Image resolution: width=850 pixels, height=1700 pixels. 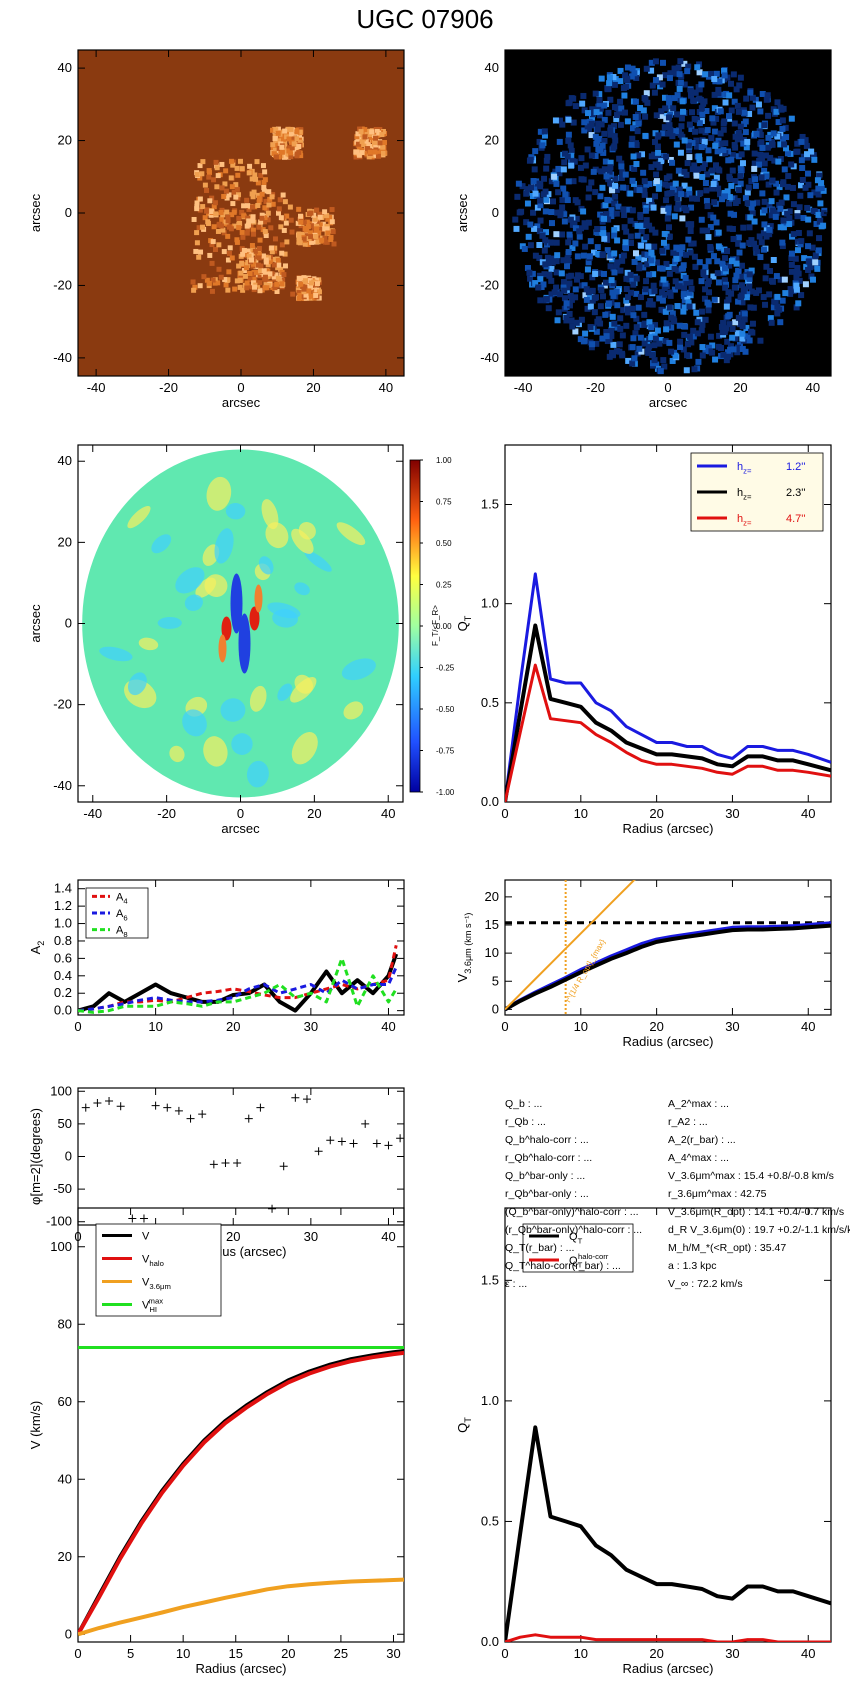 What do you see at coordinates (445, 751) in the screenshot?
I see `colorbar-tick-label: -0.75` at bounding box center [445, 751].